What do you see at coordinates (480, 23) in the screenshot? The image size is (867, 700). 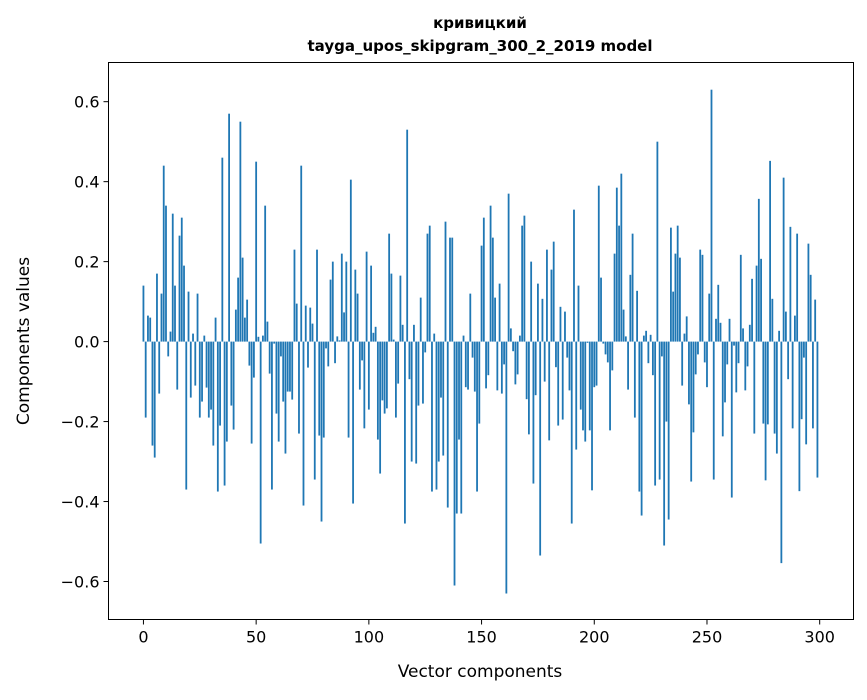 I see `chart-title-line-1: кривицкий` at bounding box center [480, 23].